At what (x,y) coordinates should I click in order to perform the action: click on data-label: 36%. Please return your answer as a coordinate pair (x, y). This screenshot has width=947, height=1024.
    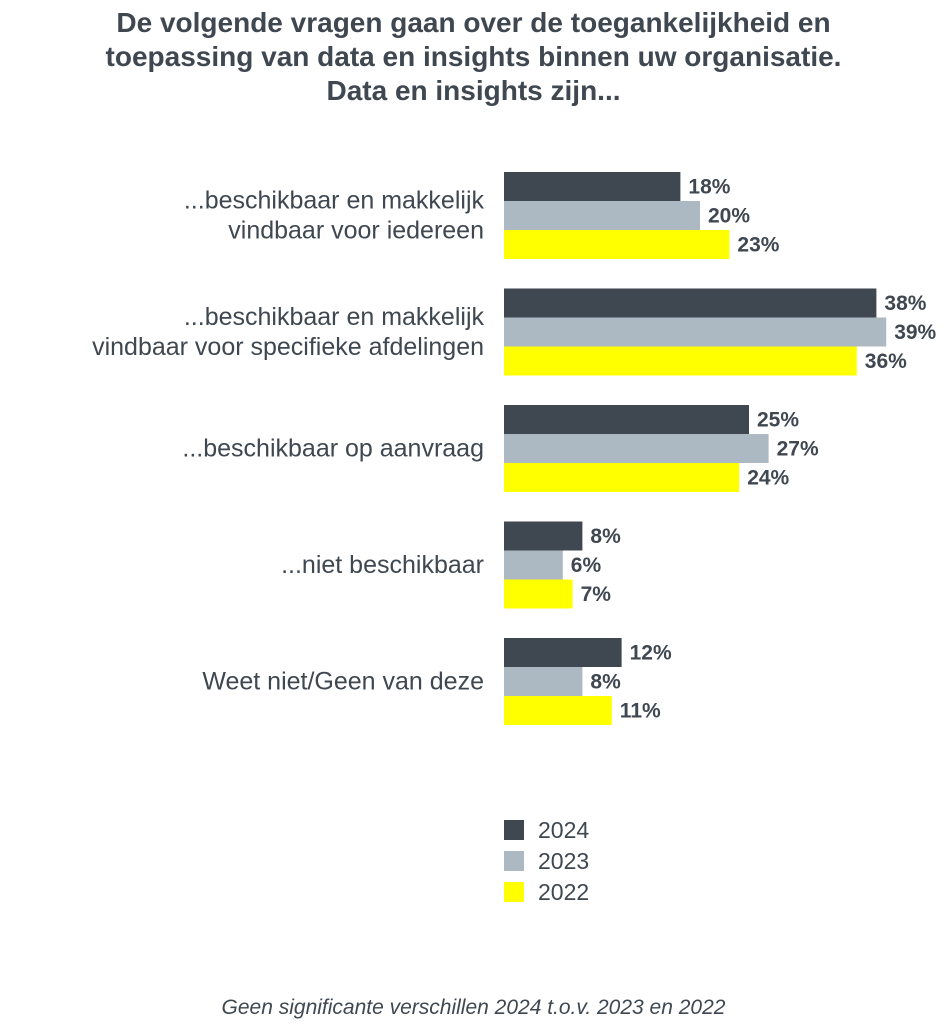
    Looking at the image, I should click on (886, 361).